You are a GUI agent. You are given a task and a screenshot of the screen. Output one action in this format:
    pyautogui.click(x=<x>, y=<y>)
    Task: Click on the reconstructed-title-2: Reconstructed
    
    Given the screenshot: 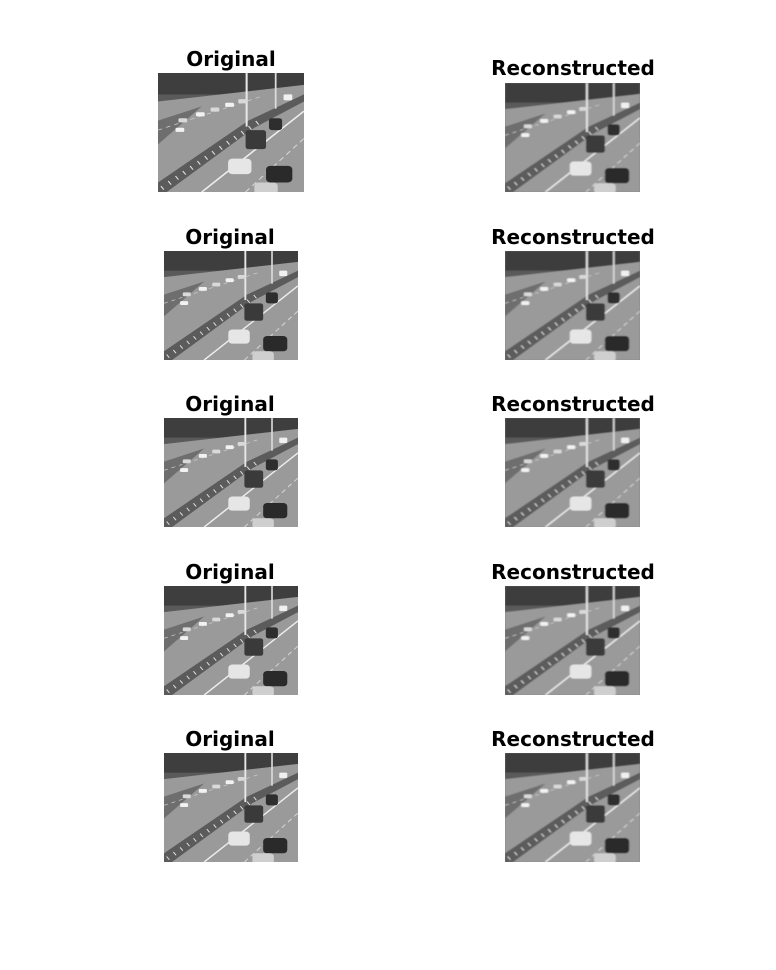 What is the action you would take?
    pyautogui.click(x=573, y=237)
    